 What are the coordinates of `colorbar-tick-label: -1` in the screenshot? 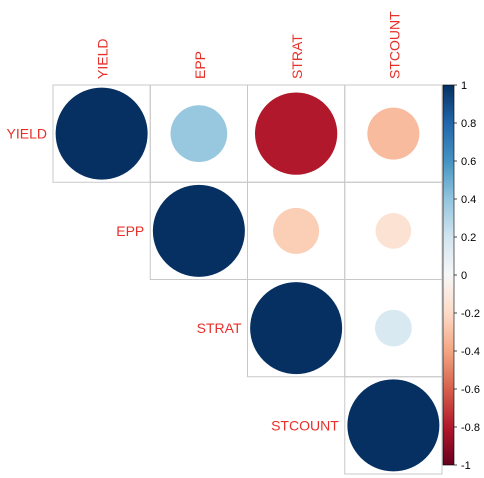 It's located at (466, 466).